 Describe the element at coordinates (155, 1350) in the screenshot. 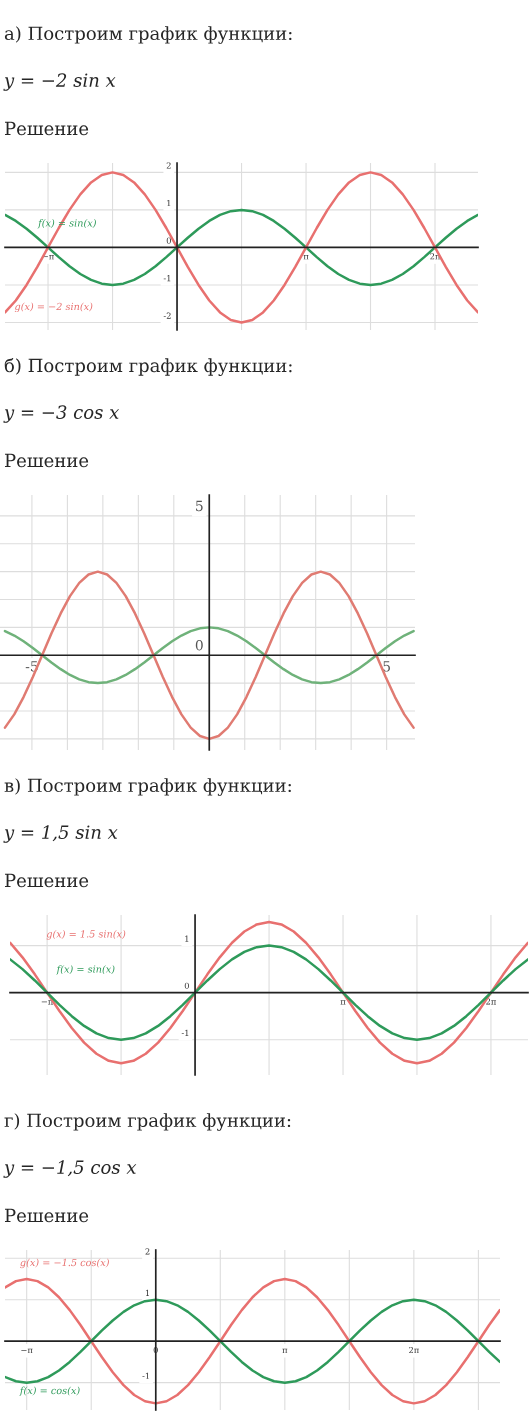

I see `x-tick-label: 0` at that location.